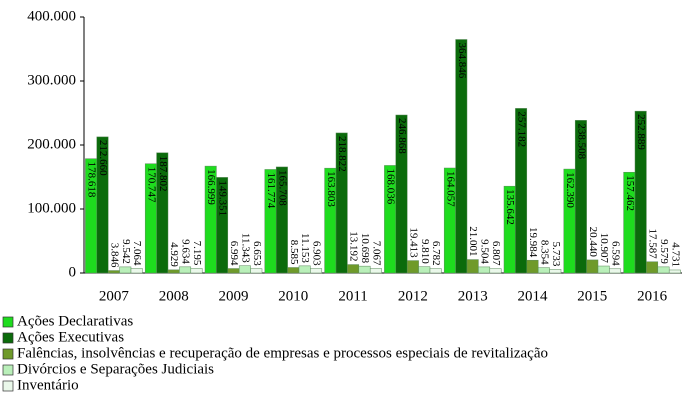 This screenshot has width=686, height=405. Describe the element at coordinates (402, 136) in the screenshot. I see `data-label: 246.868` at that location.